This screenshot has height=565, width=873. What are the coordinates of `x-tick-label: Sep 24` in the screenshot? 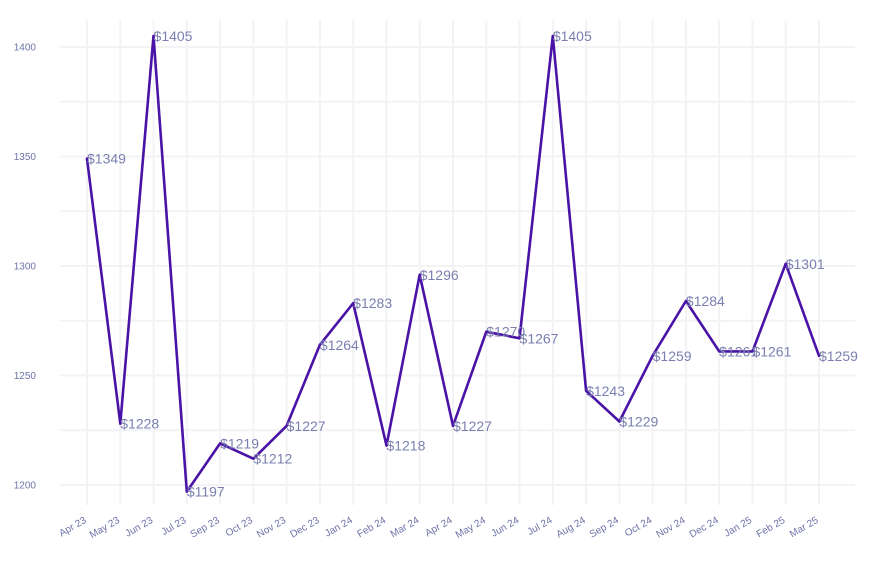 It's located at (604, 528).